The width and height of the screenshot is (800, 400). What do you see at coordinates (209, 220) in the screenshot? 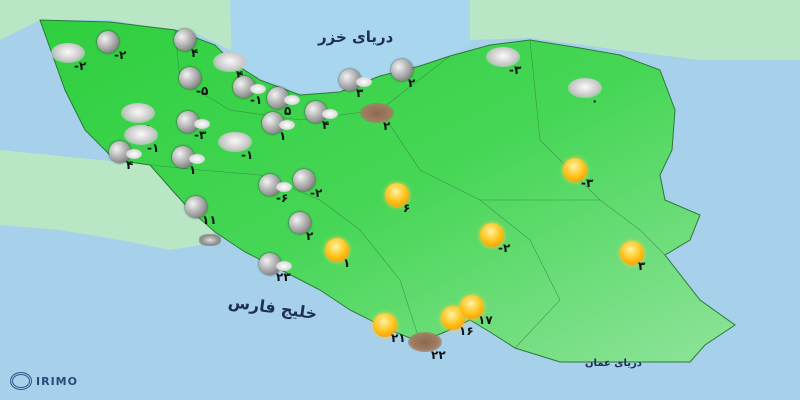
I see `temperature-label: ۱۱` at bounding box center [209, 220].